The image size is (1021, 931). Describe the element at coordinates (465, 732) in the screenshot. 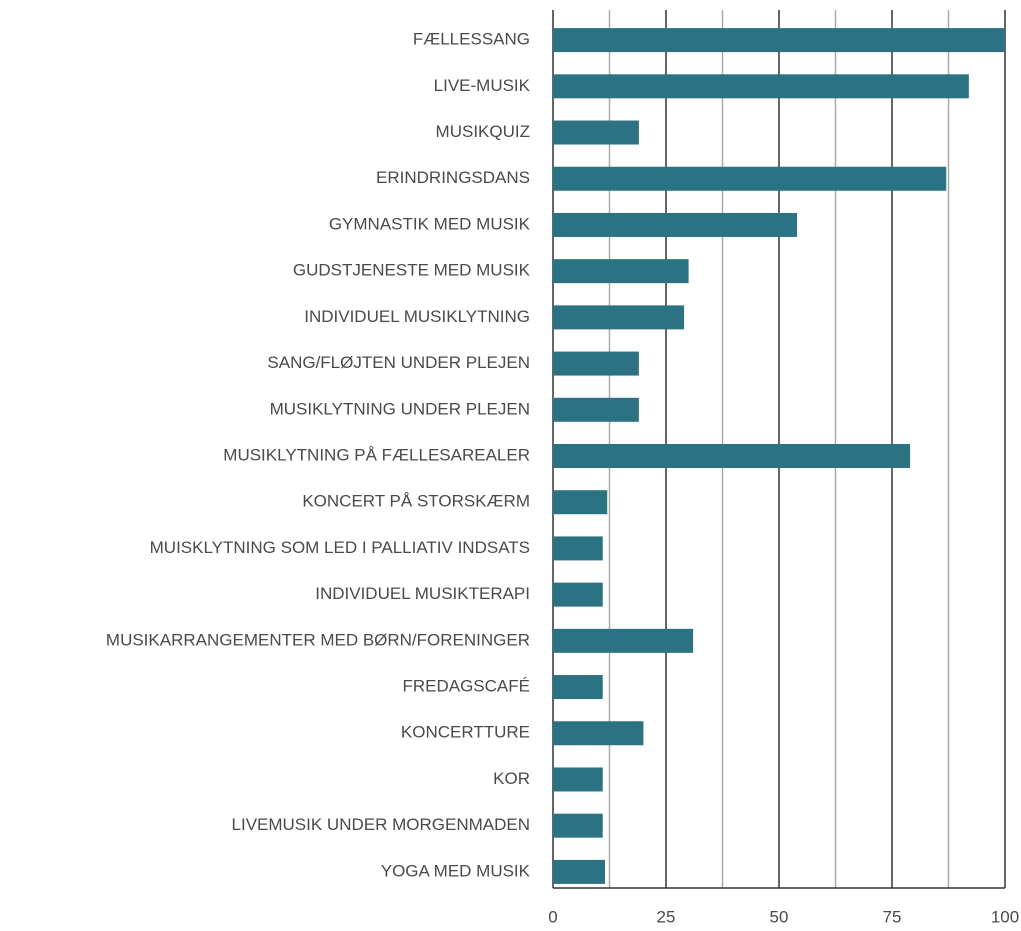

I see `y-tick-label: KONCERTTURE` at that location.